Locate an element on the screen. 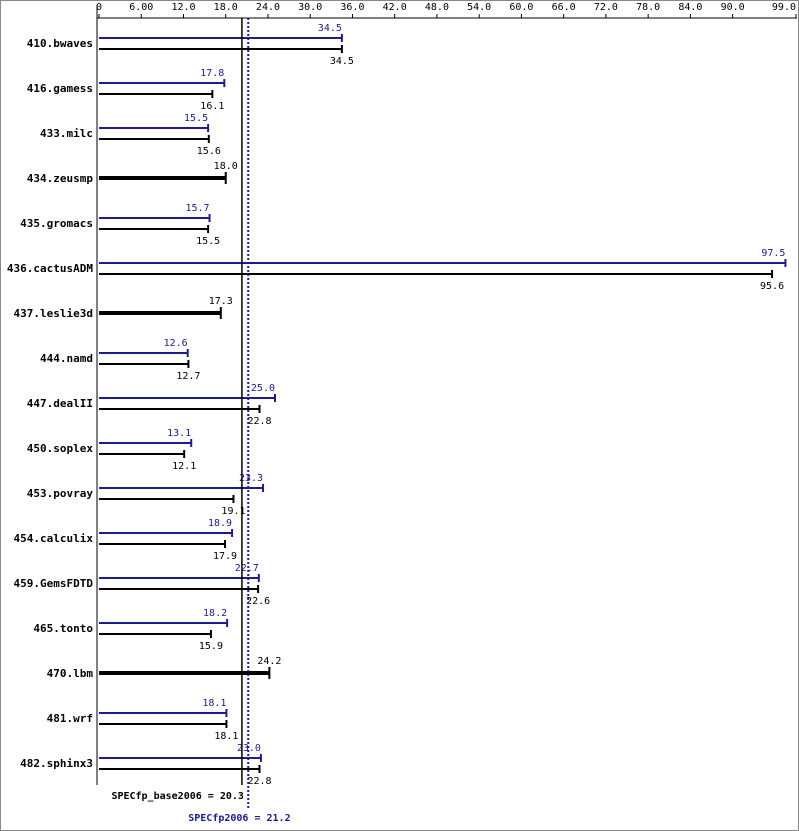 Image resolution: width=799 pixels, height=831 pixels. category-label: 435.gromacs is located at coordinates (56, 223).